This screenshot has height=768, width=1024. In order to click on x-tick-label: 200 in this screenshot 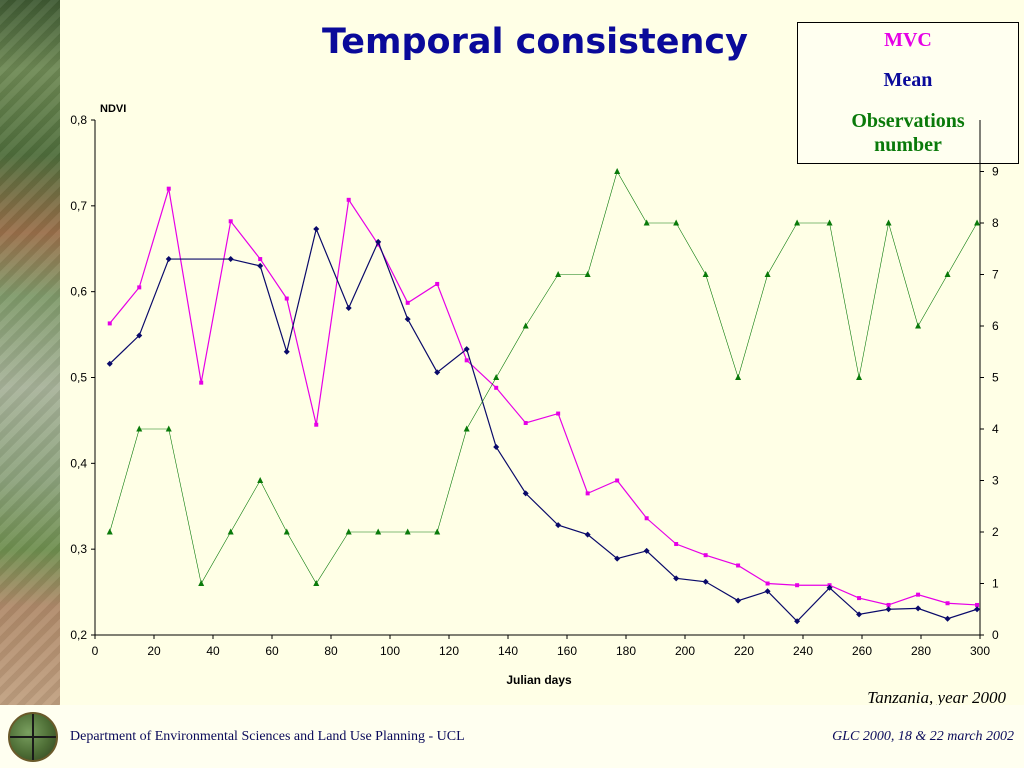, I will do `click(685, 651)`.